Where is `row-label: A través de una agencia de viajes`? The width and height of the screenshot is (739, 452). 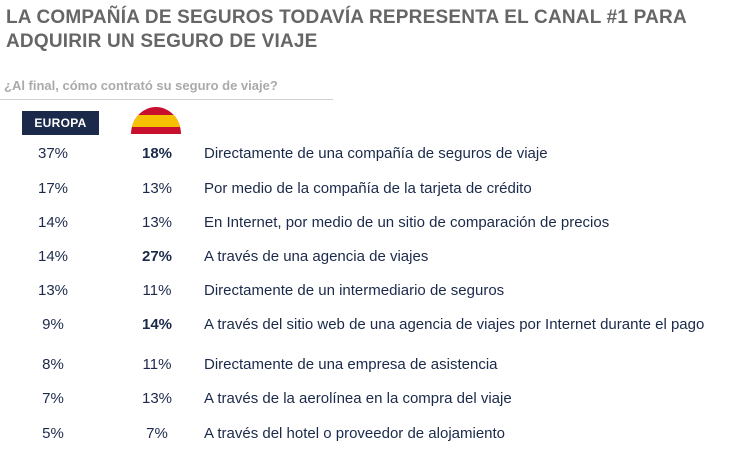 row-label: A través de una agencia de viajes is located at coordinates (316, 256).